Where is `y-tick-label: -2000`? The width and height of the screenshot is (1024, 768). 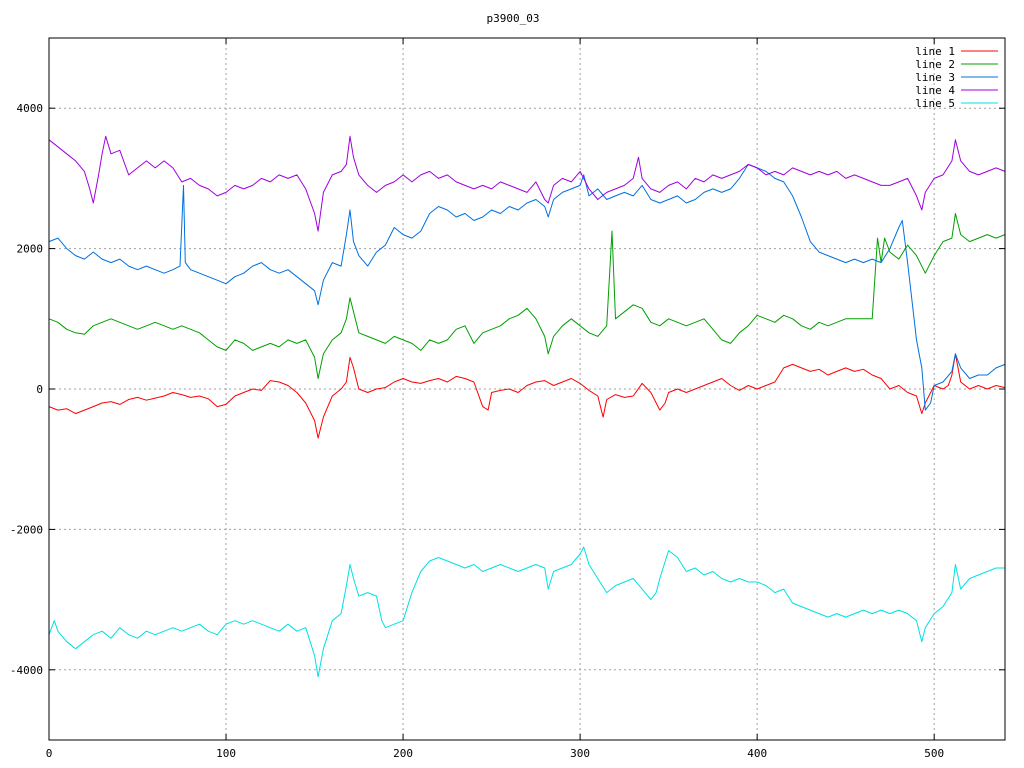 y-tick-label: -2000 is located at coordinates (26, 529).